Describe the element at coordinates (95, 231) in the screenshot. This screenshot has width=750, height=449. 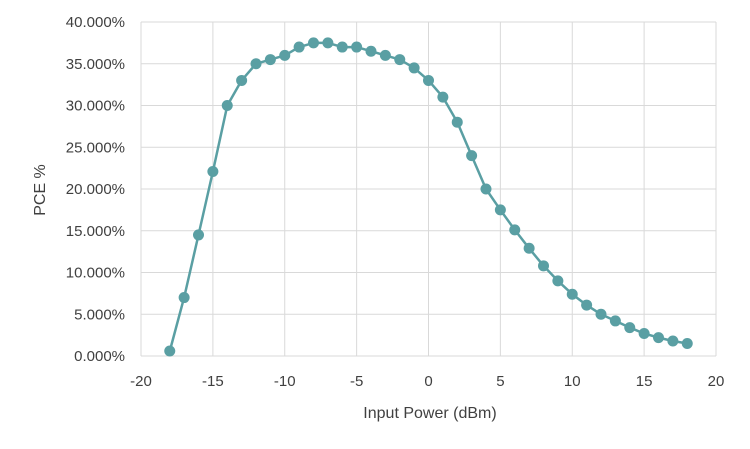
I see `y-tick-label: 15.000%` at that location.